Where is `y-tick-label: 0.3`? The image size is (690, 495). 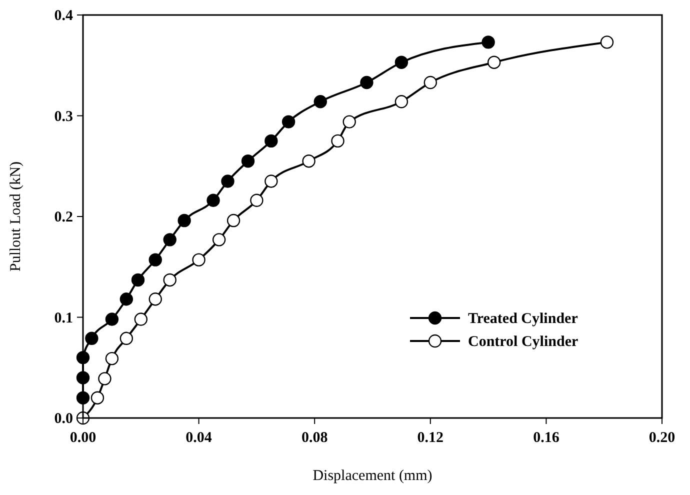 y-tick-label: 0.3 is located at coordinates (63, 116).